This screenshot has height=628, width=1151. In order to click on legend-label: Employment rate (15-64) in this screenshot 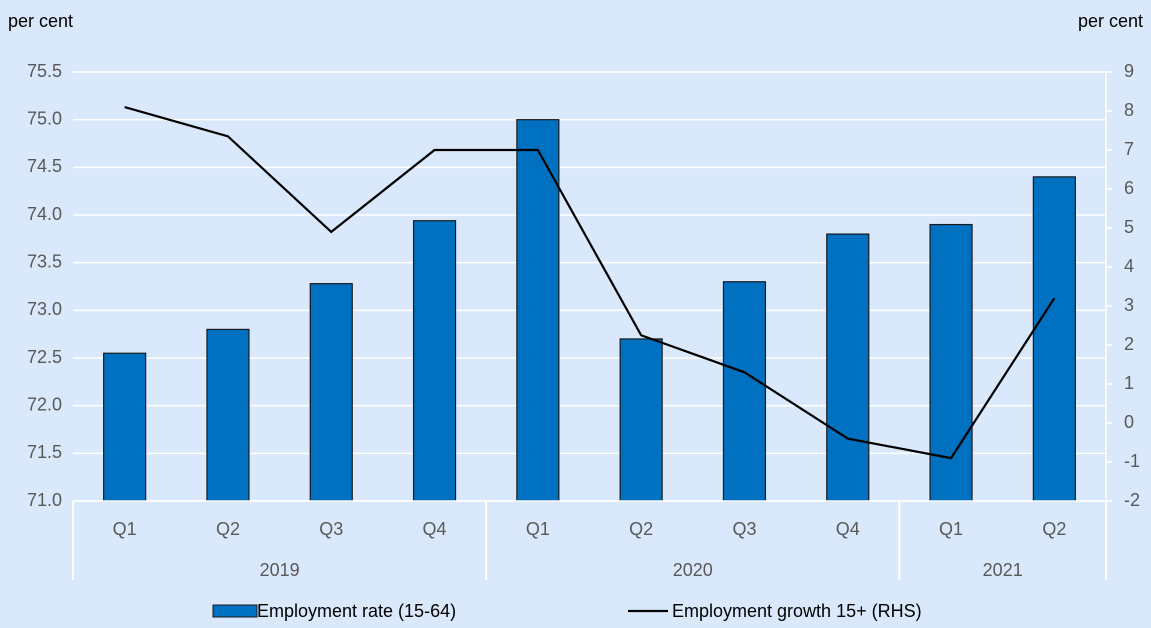, I will do `click(356, 611)`.